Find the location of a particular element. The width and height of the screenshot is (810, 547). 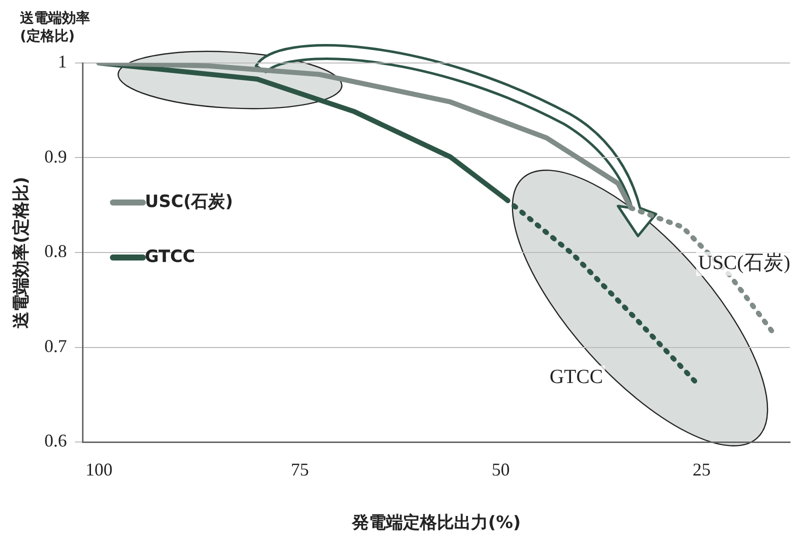

y-tick-label: 1 is located at coordinates (62, 62).